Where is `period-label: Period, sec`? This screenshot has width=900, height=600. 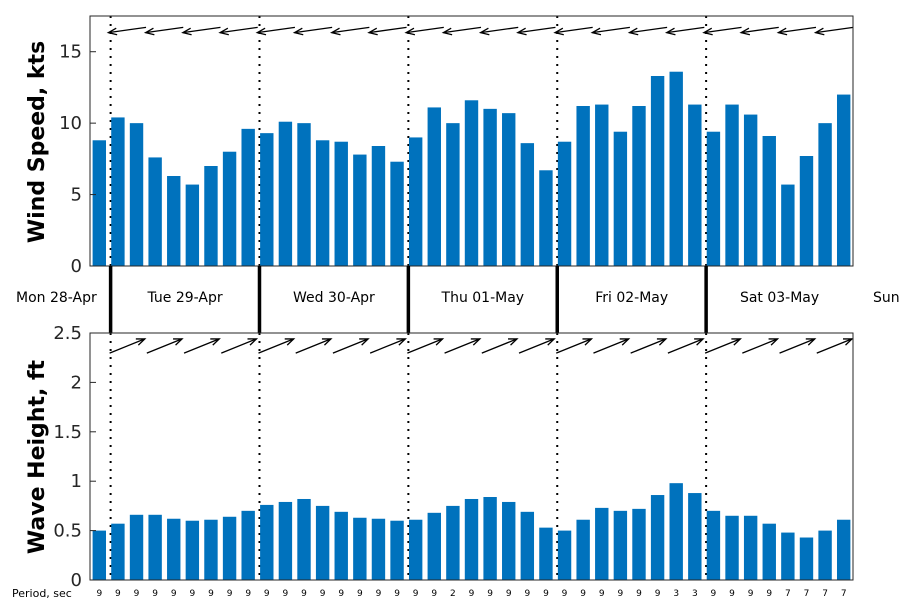
period-label: Period, sec is located at coordinates (42, 593).